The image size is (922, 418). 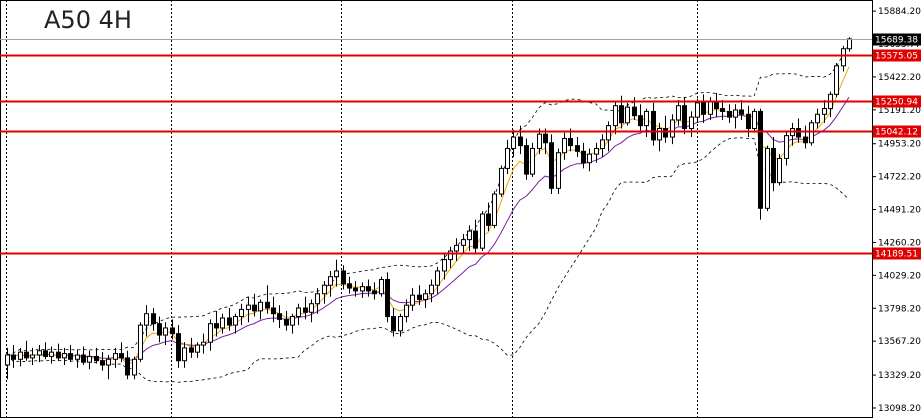 I want to click on level-label: 15575.05, so click(x=896, y=57).